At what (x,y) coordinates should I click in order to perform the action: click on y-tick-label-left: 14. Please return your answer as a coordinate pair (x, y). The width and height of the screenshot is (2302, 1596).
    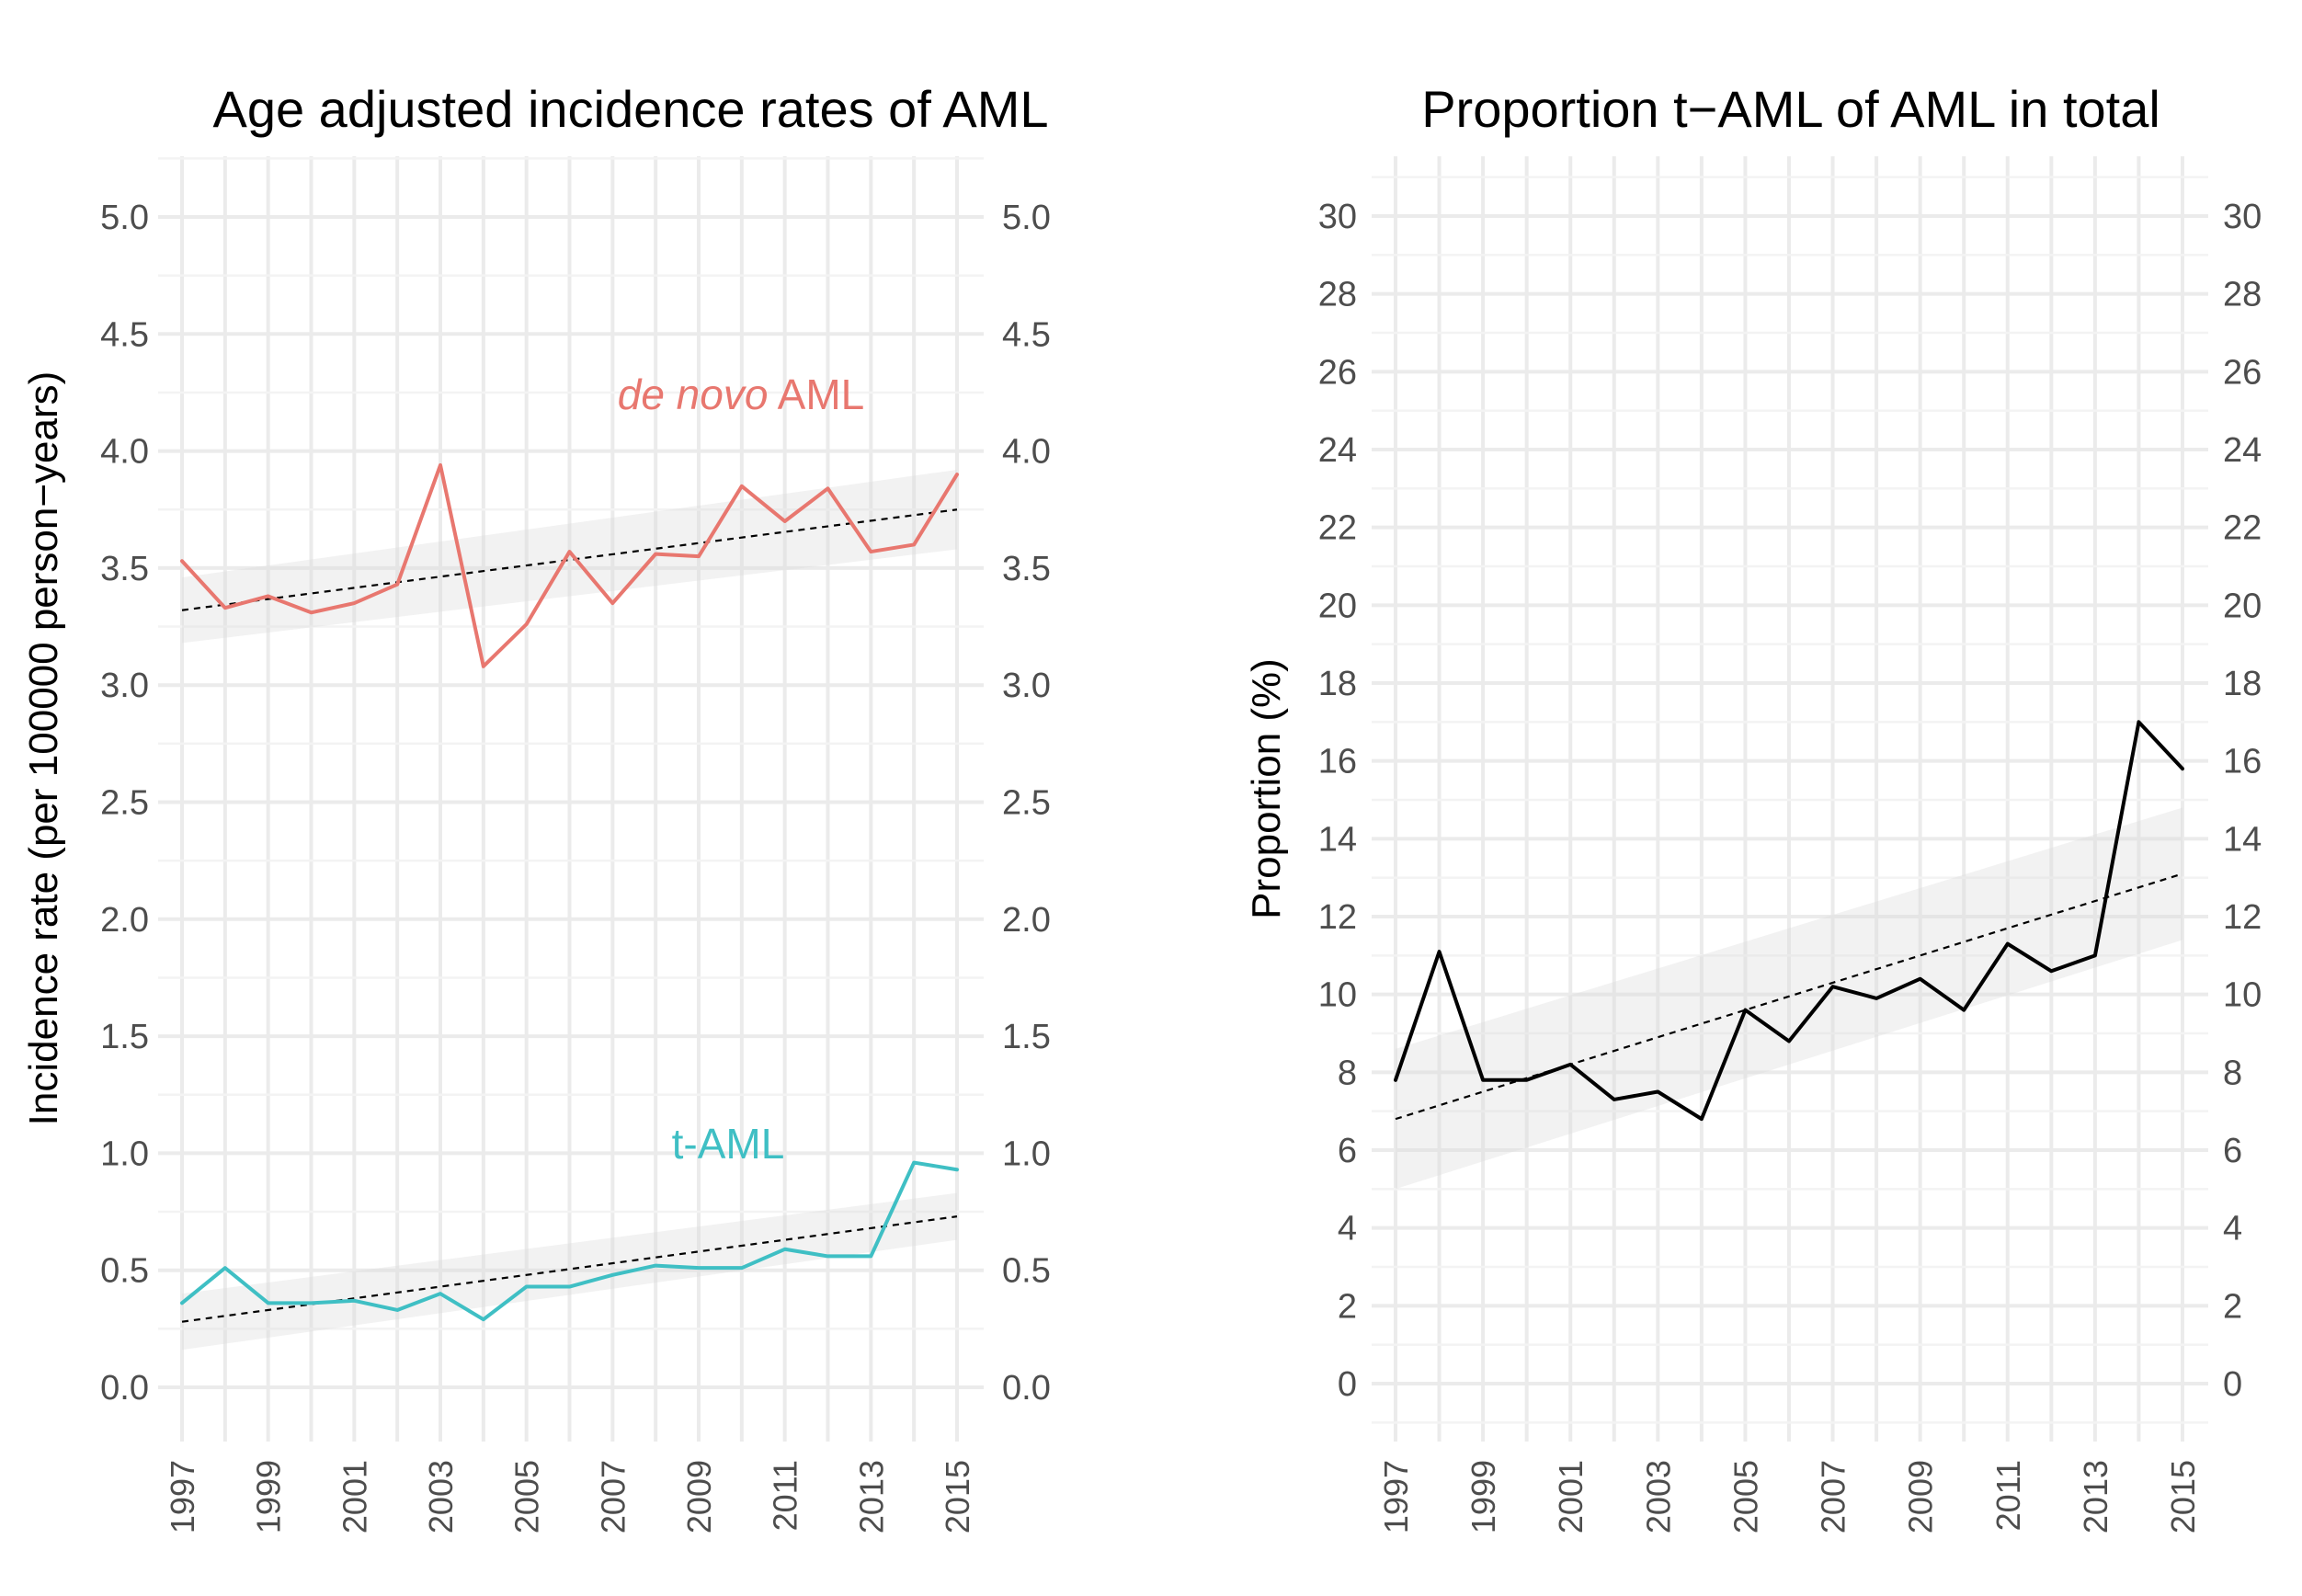
    Looking at the image, I should click on (1337, 839).